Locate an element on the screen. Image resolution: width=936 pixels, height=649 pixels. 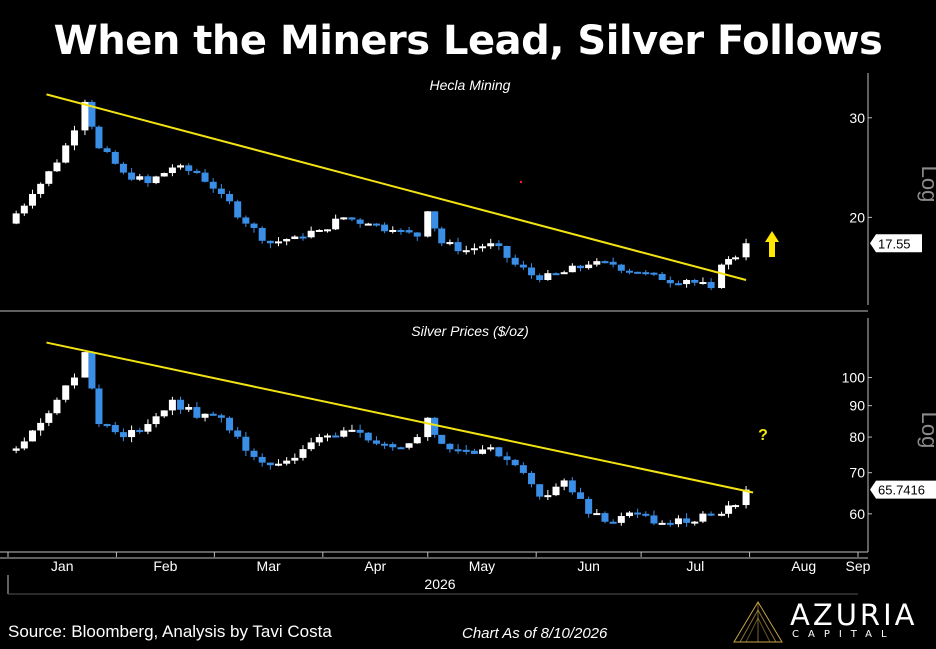
hecla-last-price-tag is located at coordinates (896, 243).